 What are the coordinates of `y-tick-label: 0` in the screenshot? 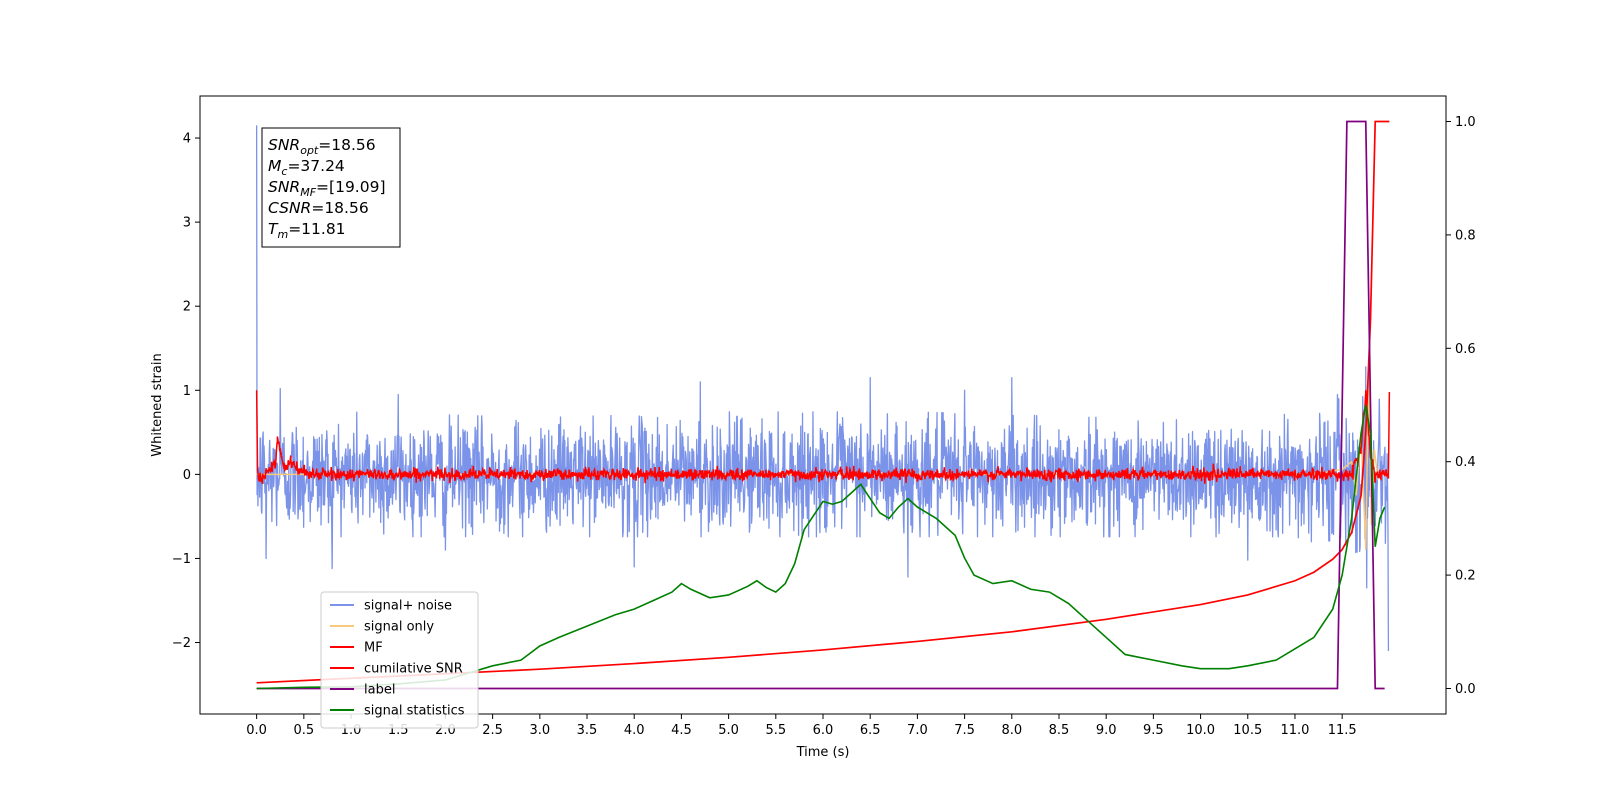 It's located at (187, 475).